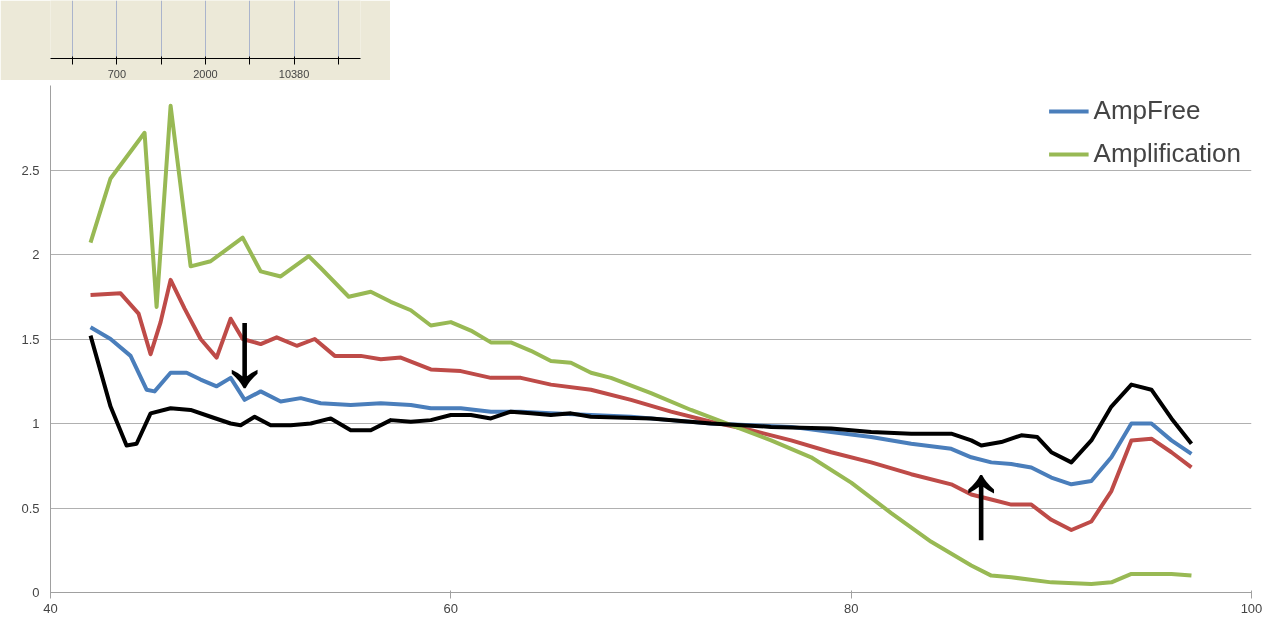  Describe the element at coordinates (30, 170) in the screenshot. I see `y-tick-label: 2.5` at that location.